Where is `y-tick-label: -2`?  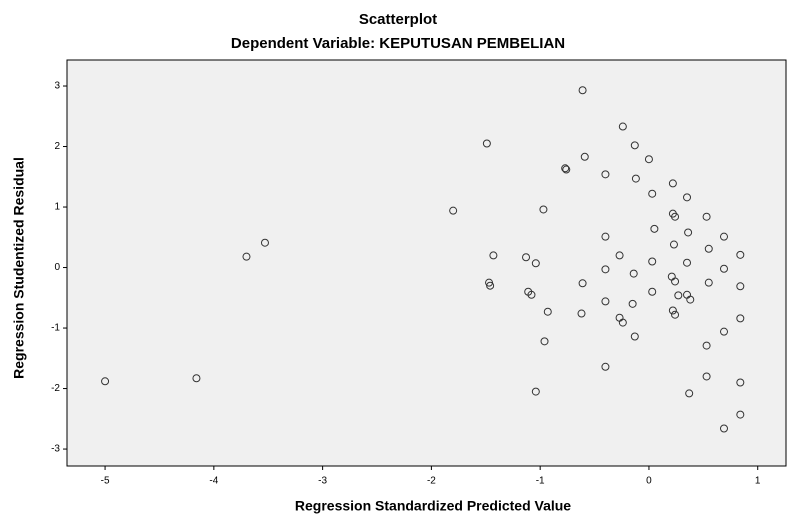
y-tick-label: -2 is located at coordinates (55, 388).